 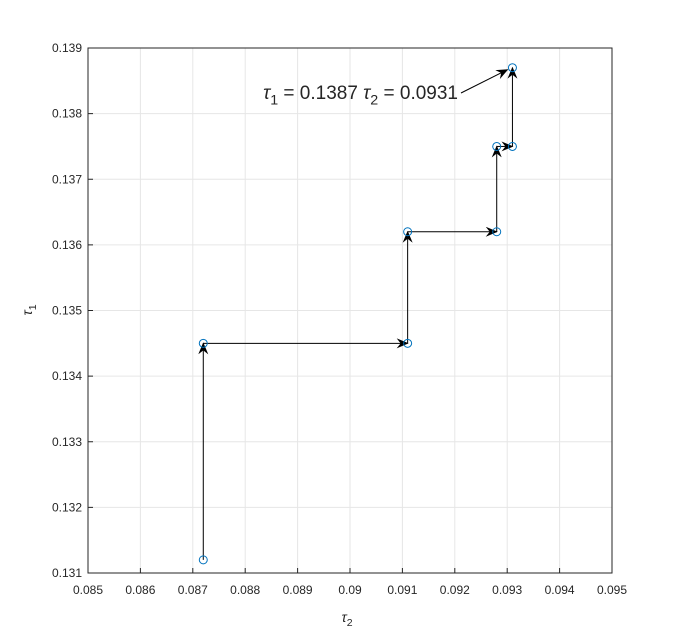 I want to click on x-tick-label: 0.093, so click(x=507, y=590).